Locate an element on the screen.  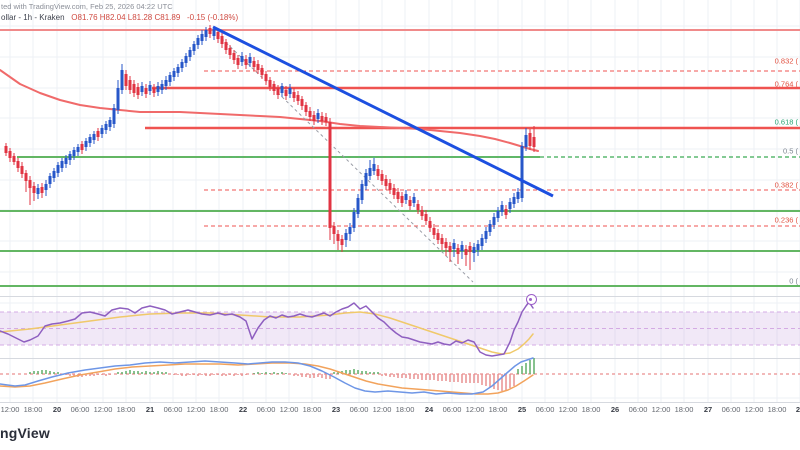
symbol-name: ollar - 1h - Kraken is located at coordinates (33, 17).